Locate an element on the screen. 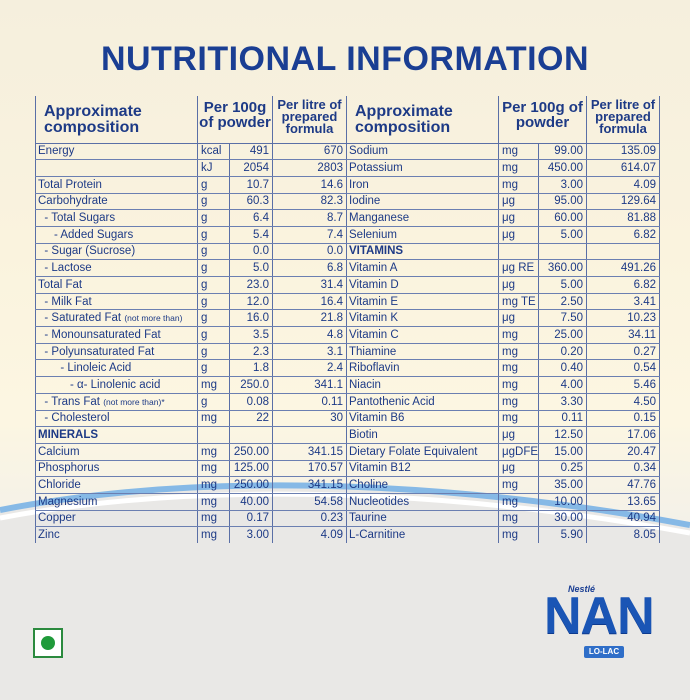  nutrient-label: - Linoleic Acid is located at coordinates (85, 368).